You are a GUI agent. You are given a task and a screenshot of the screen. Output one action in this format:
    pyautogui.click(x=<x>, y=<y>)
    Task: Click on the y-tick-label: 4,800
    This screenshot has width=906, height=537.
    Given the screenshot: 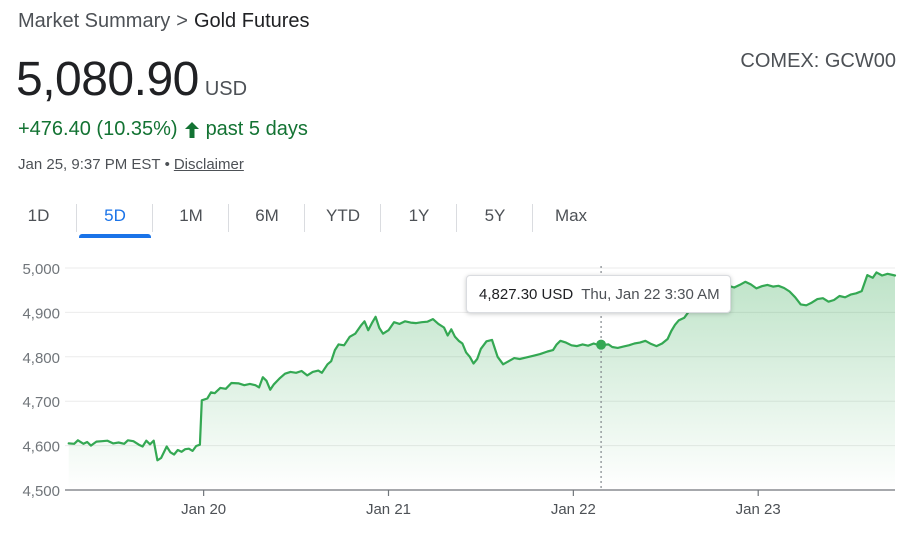 What is the action you would take?
    pyautogui.click(x=41, y=358)
    